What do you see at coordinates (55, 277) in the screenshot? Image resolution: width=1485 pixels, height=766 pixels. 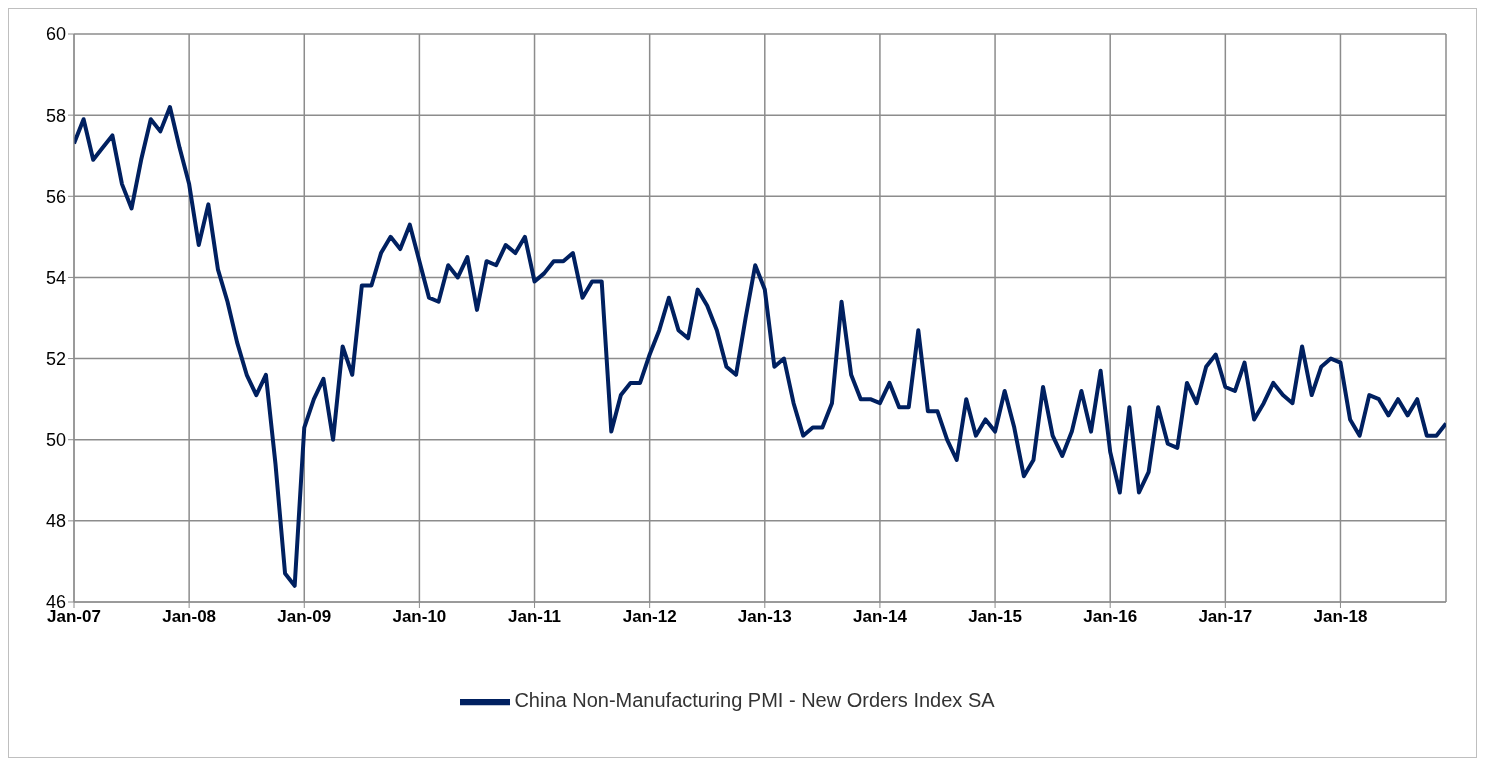 I see `y-tick-label: 54` at bounding box center [55, 277].